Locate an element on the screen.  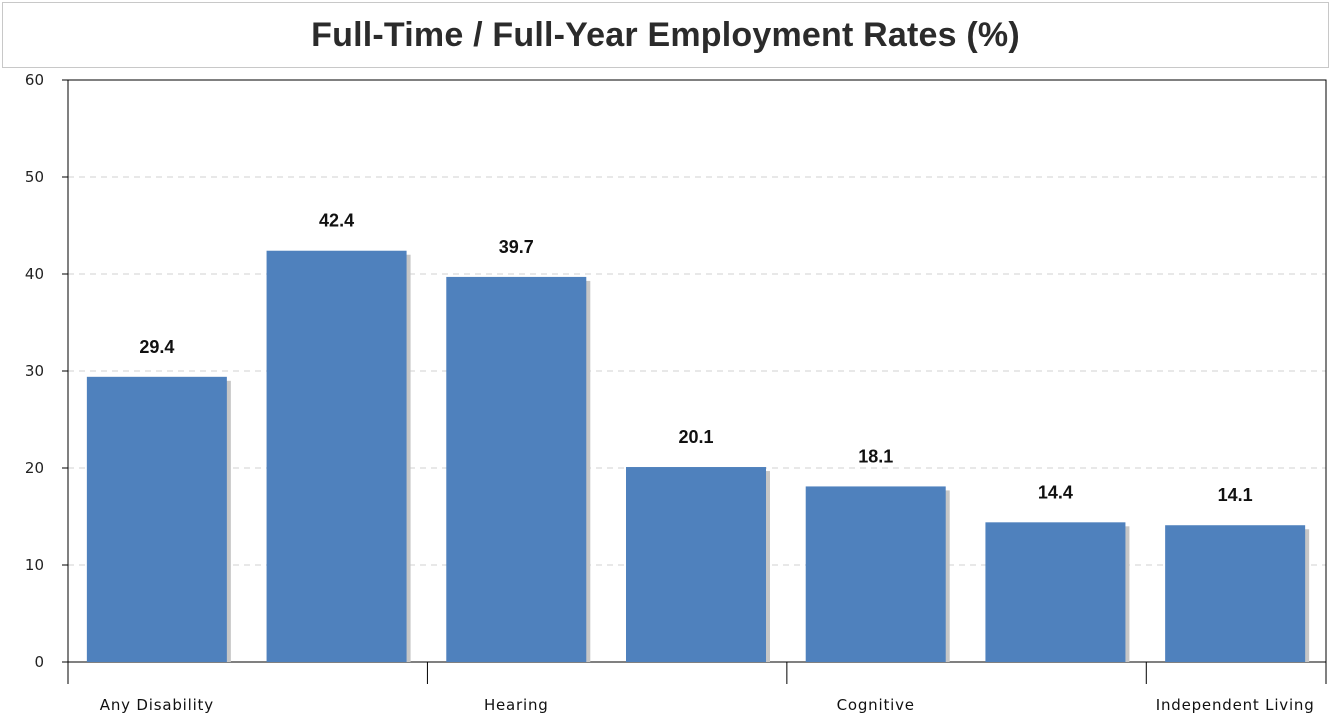
data-label: 14.4 is located at coordinates (1055, 492).